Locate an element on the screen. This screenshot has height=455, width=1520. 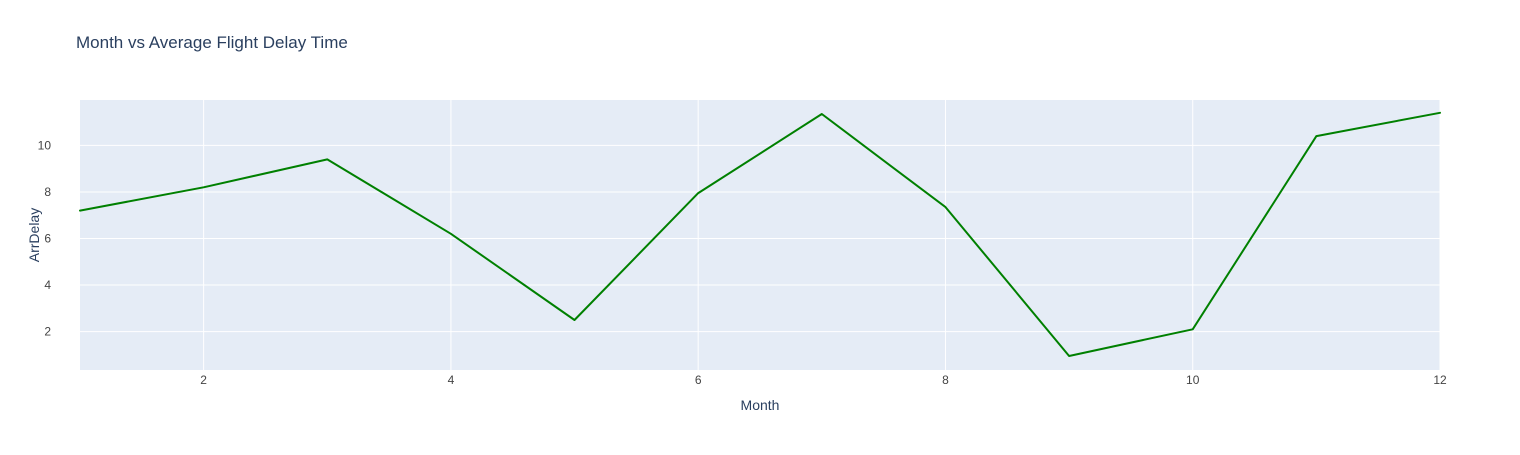
y-axis-label: ArrDelay is located at coordinates (34, 235).